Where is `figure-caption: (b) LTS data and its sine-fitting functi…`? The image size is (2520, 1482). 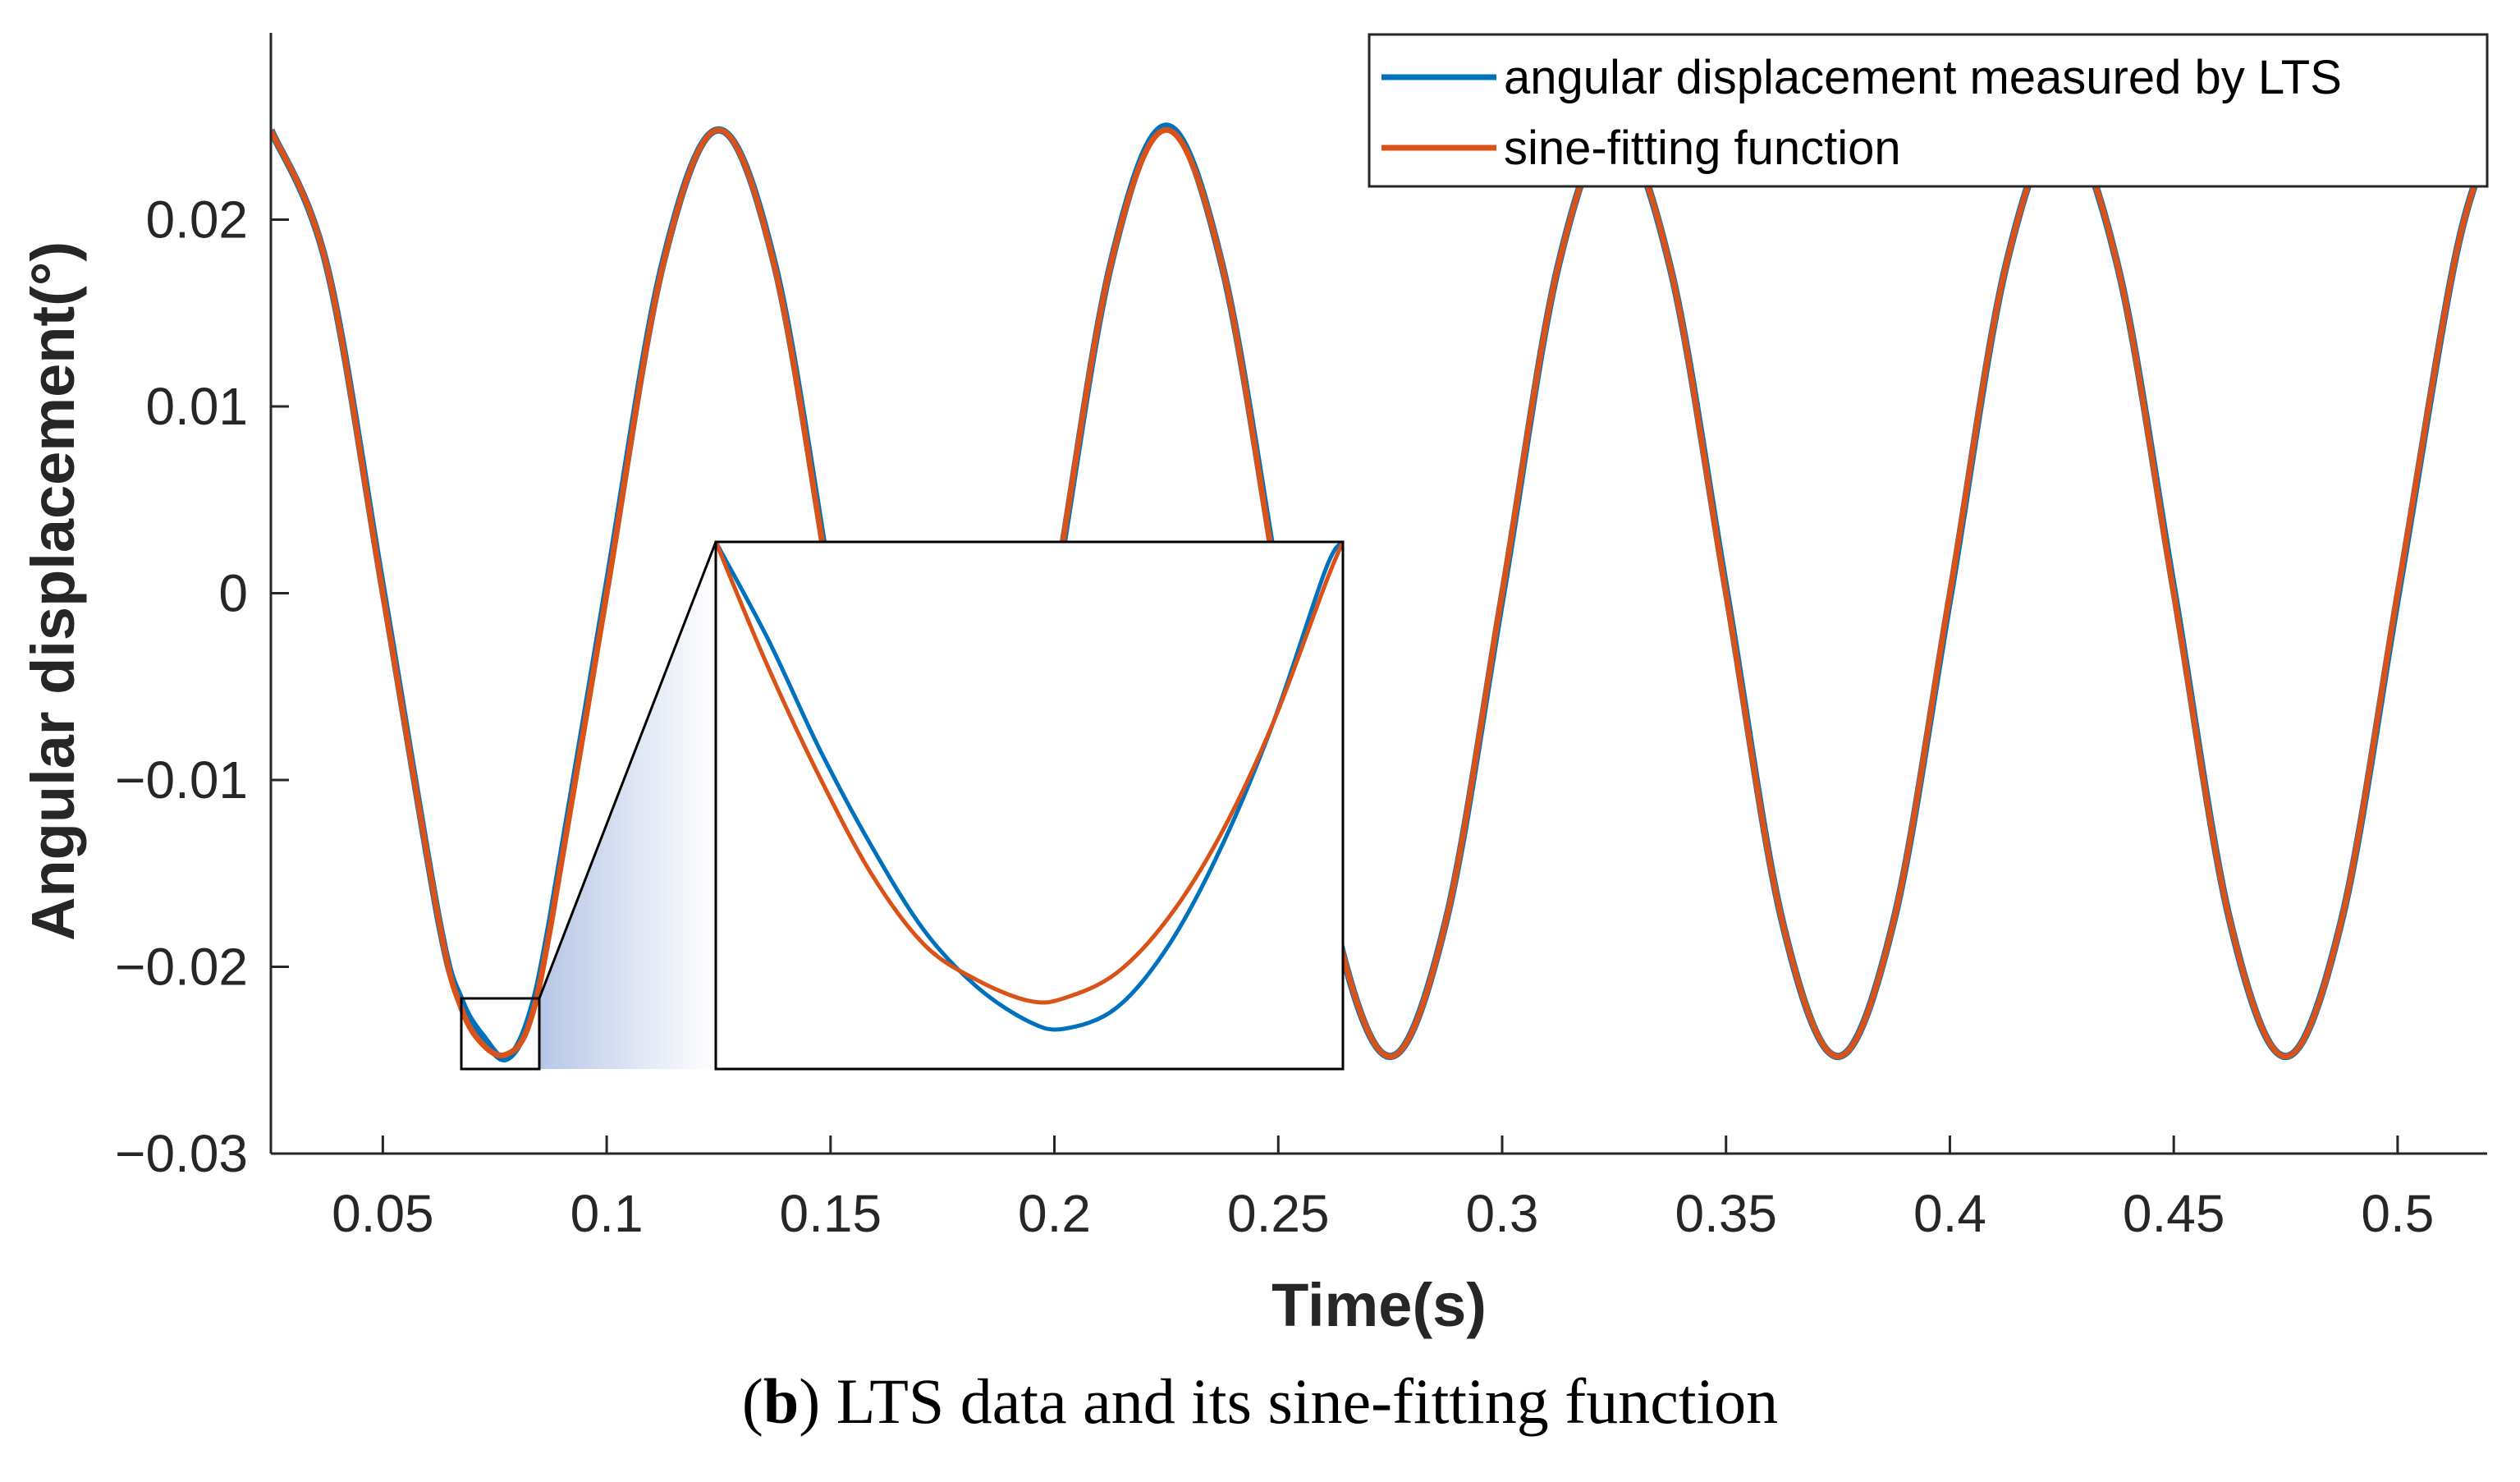
figure-caption: (b) LTS data and its sine-fitting functi… is located at coordinates (1260, 1401).